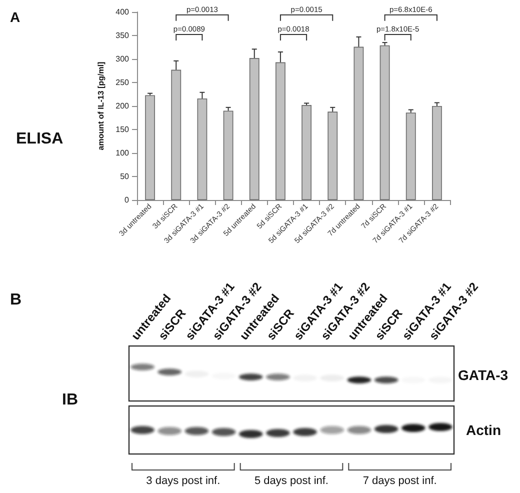  I want to click on y-tick-label: 100, so click(123, 153).